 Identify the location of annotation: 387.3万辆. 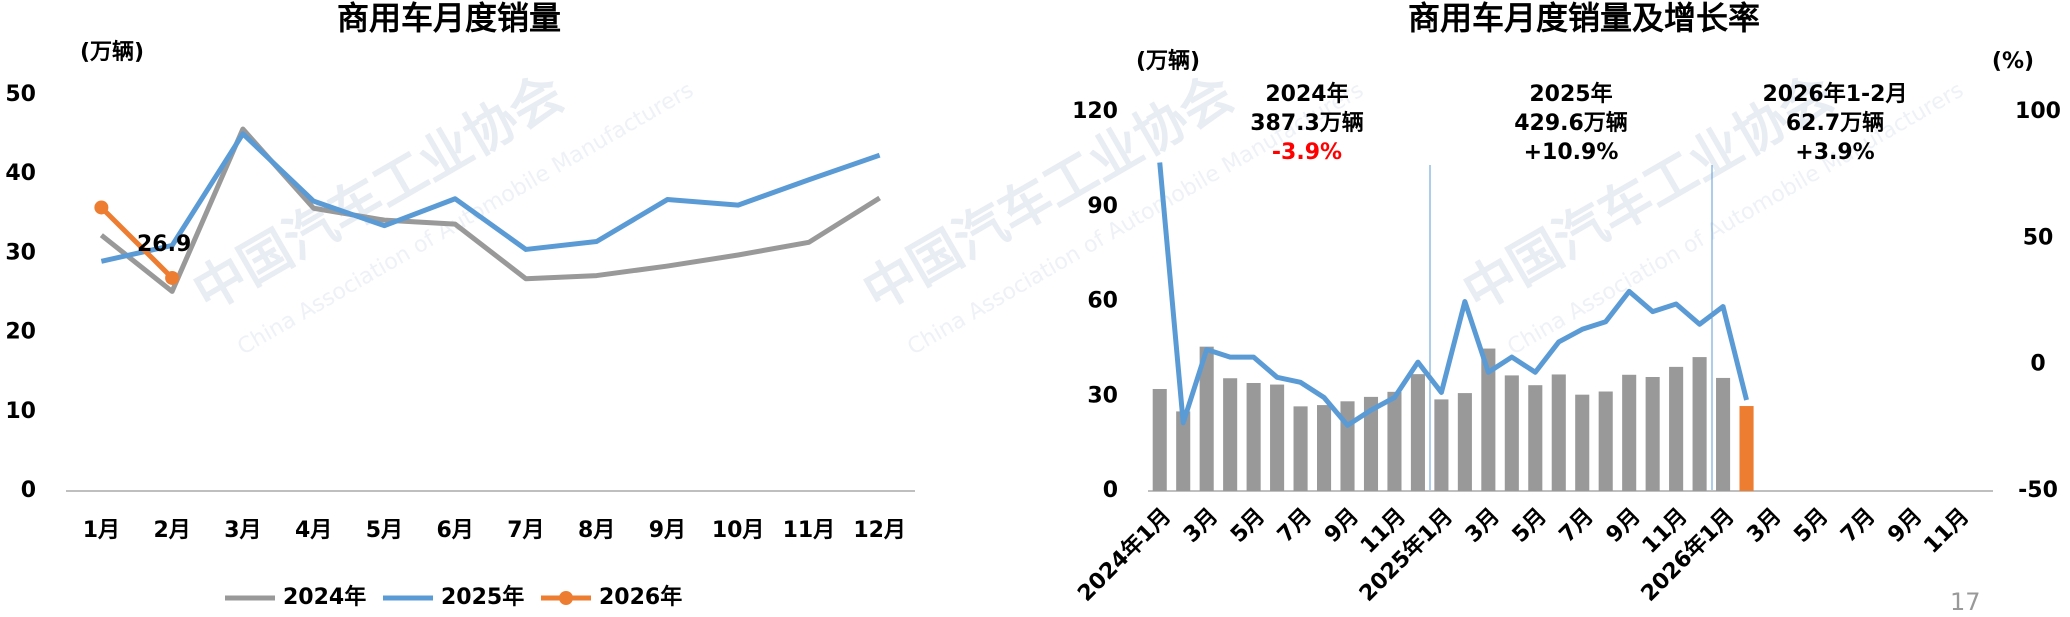
(1307, 123).